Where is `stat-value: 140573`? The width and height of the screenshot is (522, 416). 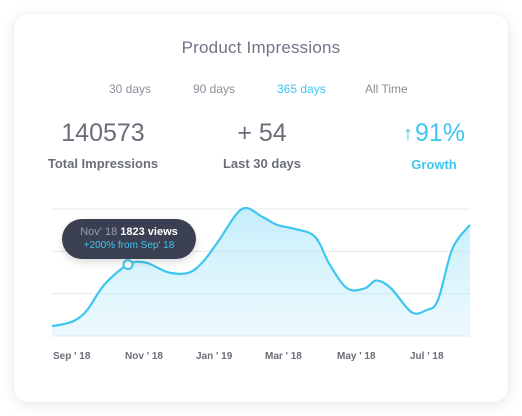 stat-value: 140573 is located at coordinates (103, 133).